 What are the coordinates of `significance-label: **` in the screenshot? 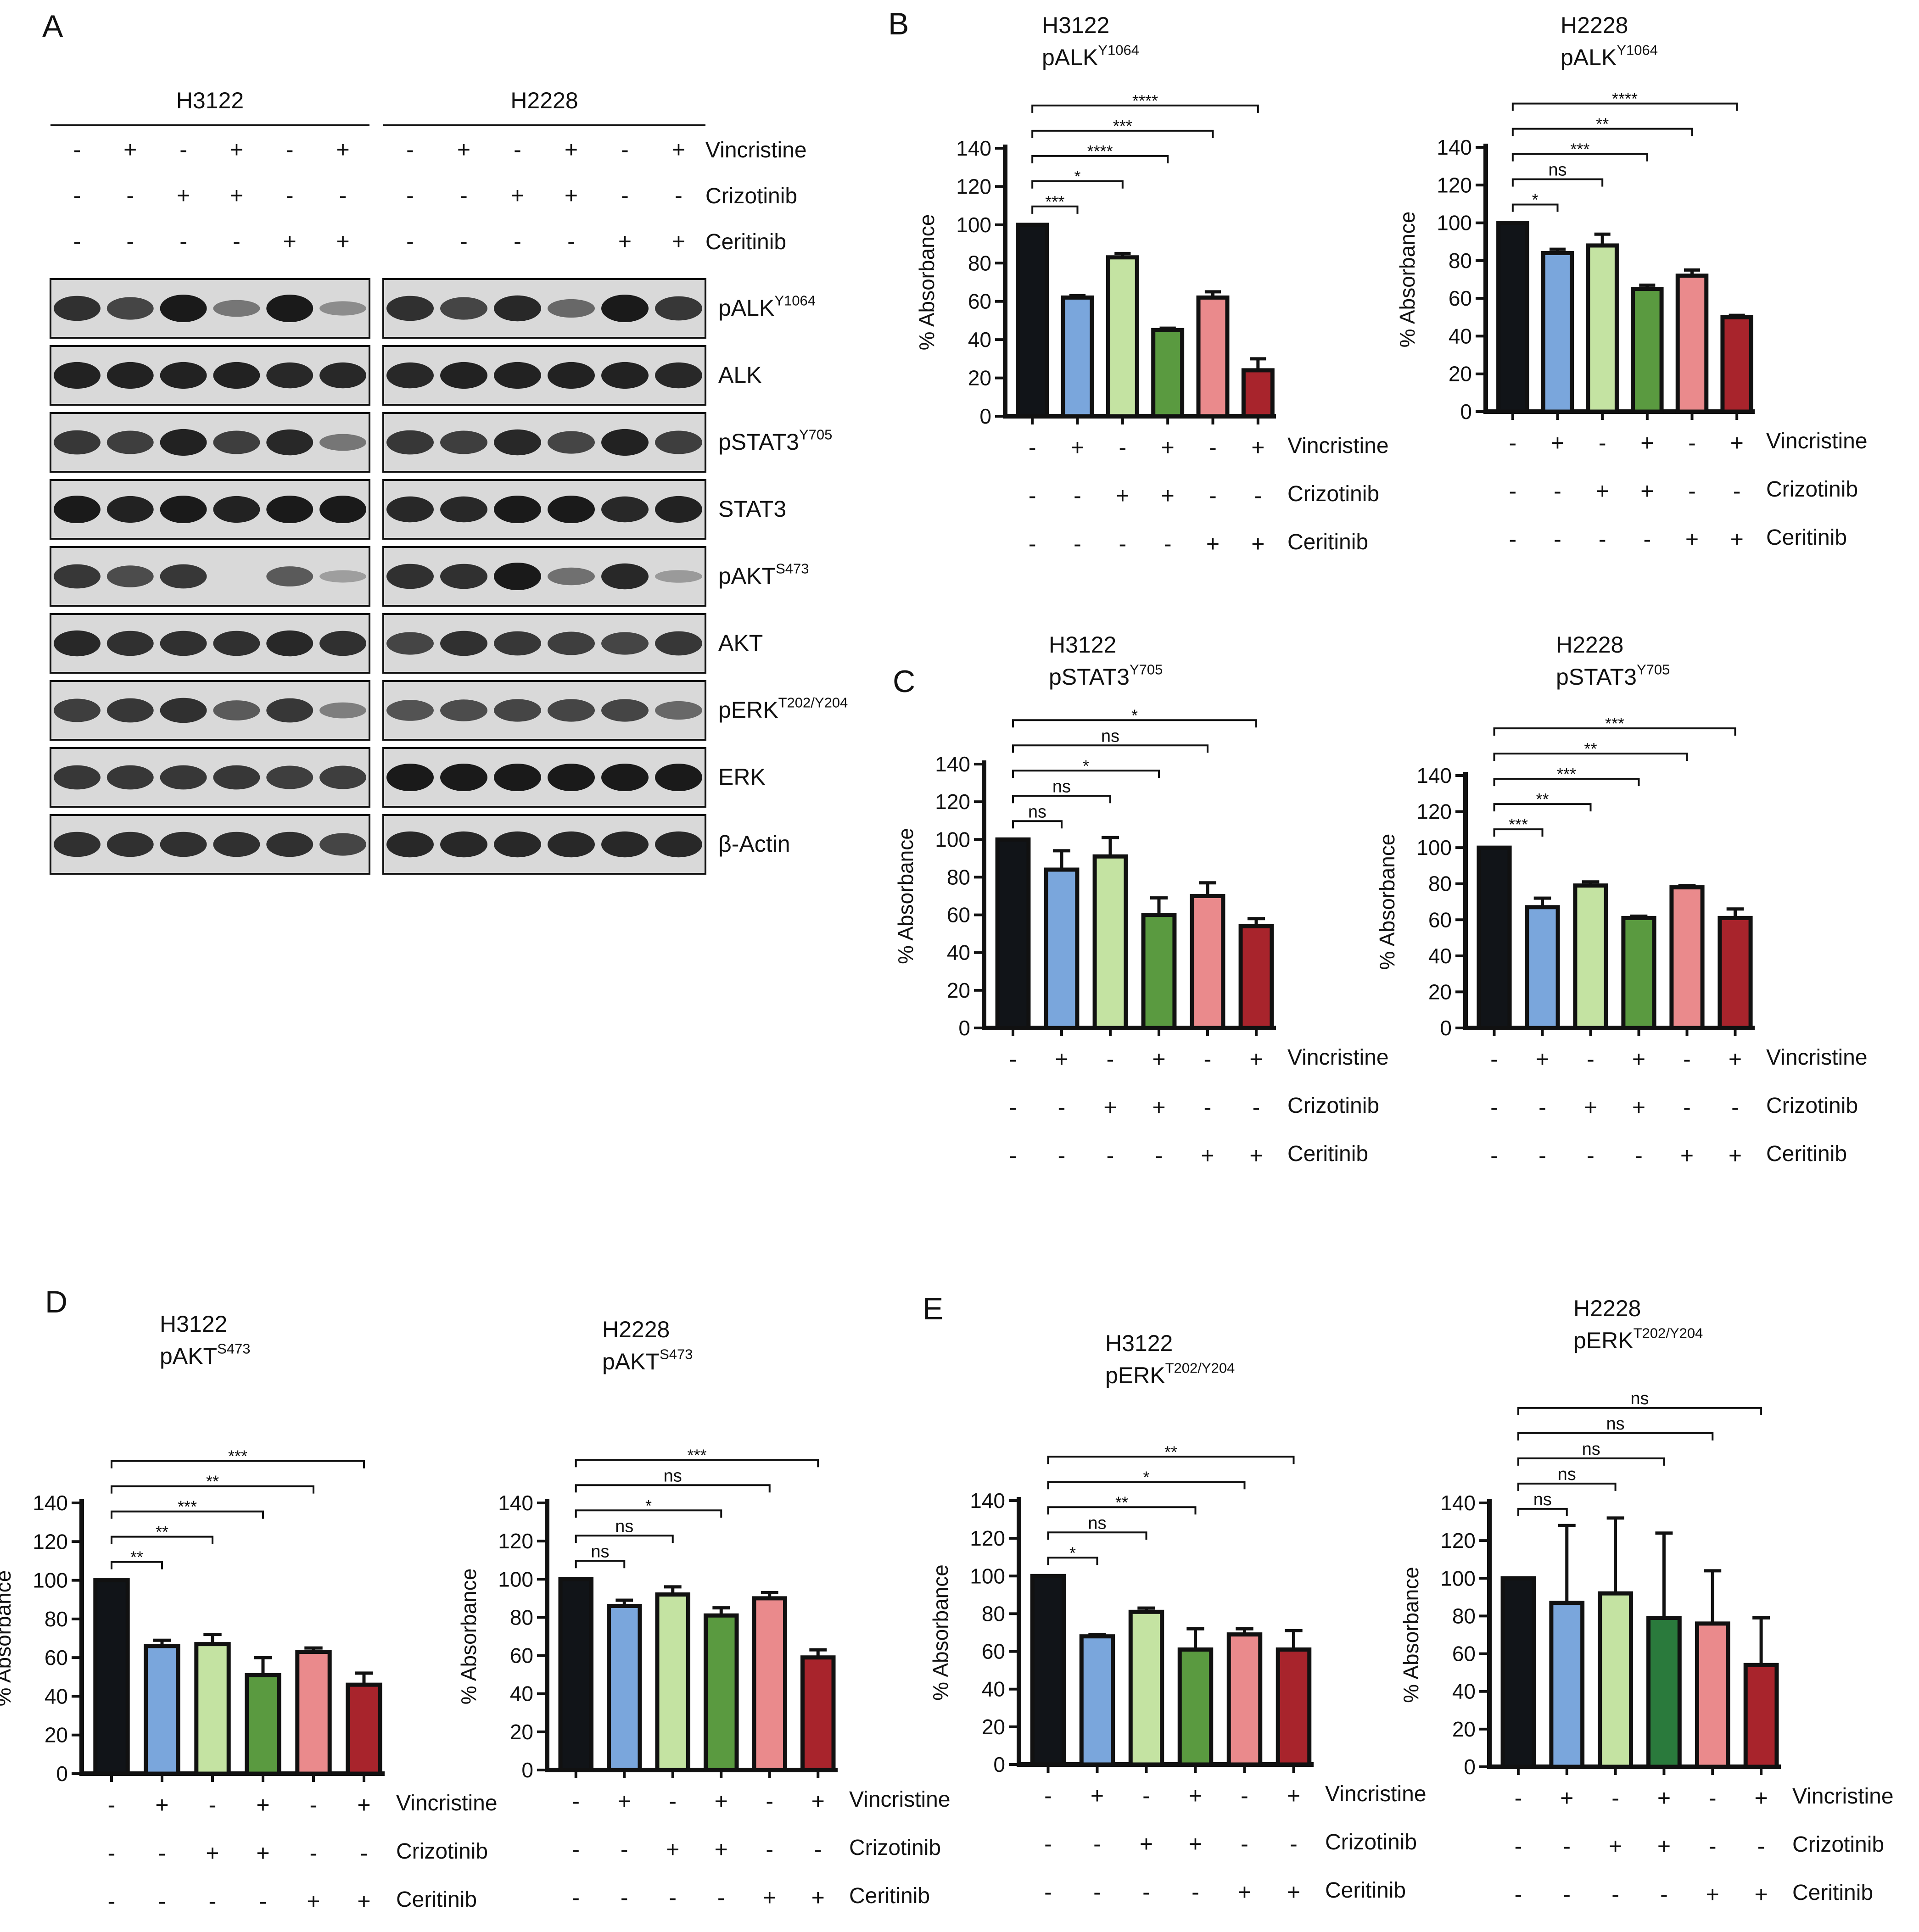 It's located at (1542, 799).